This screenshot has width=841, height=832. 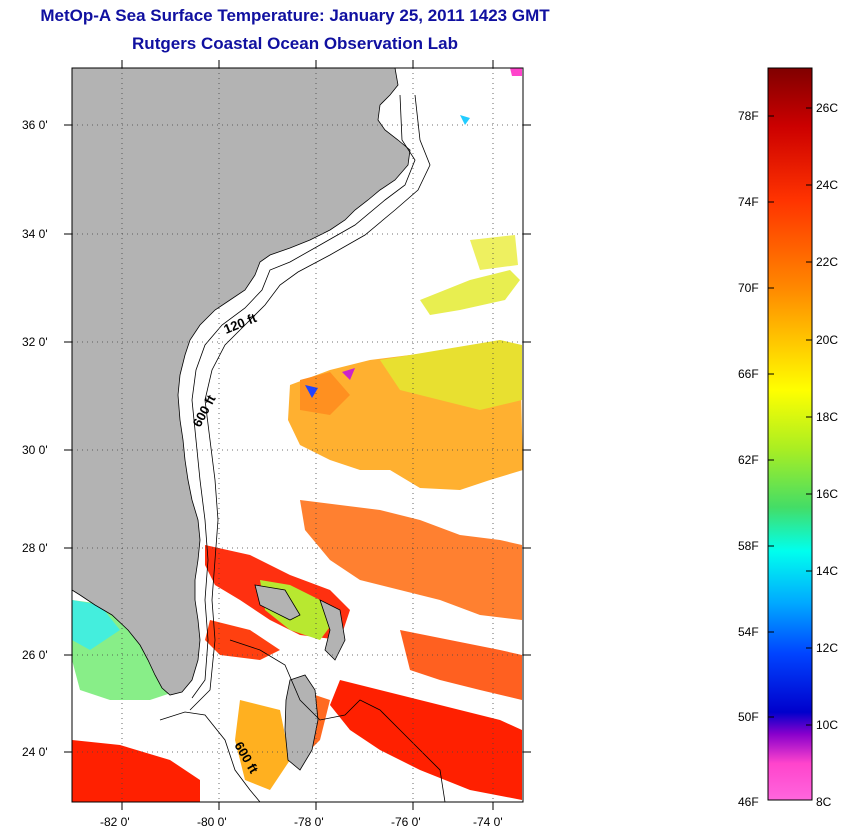 What do you see at coordinates (210, 756) in the screenshot?
I see `contour-keys-line` at bounding box center [210, 756].